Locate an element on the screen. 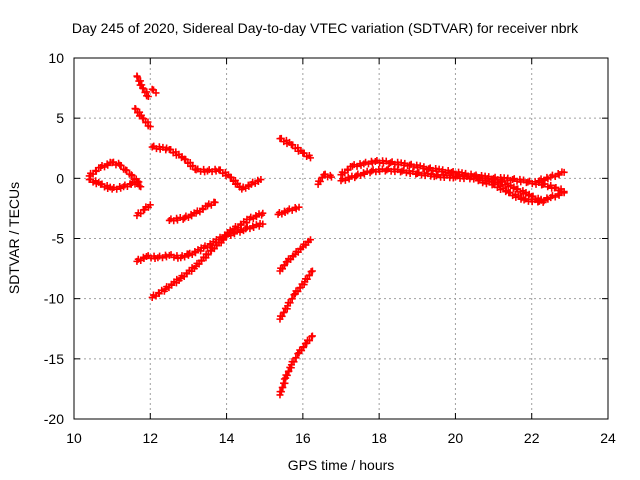 The width and height of the screenshot is (640, 480). y-tick-label: 5 is located at coordinates (60, 118).